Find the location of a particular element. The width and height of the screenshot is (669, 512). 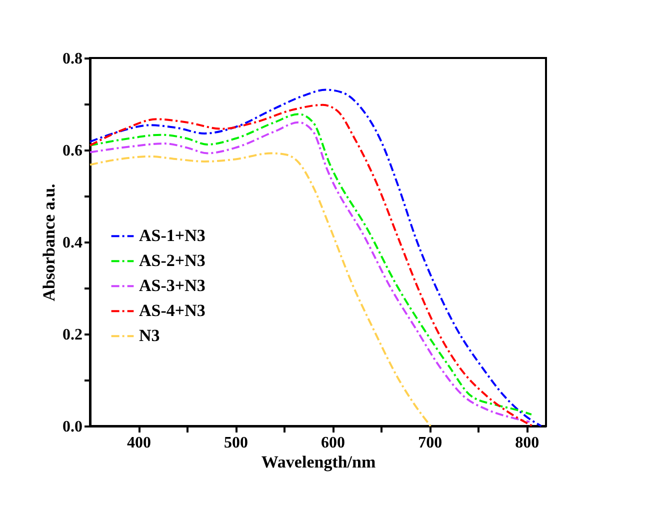

x-tick-label: 700 is located at coordinates (430, 443).